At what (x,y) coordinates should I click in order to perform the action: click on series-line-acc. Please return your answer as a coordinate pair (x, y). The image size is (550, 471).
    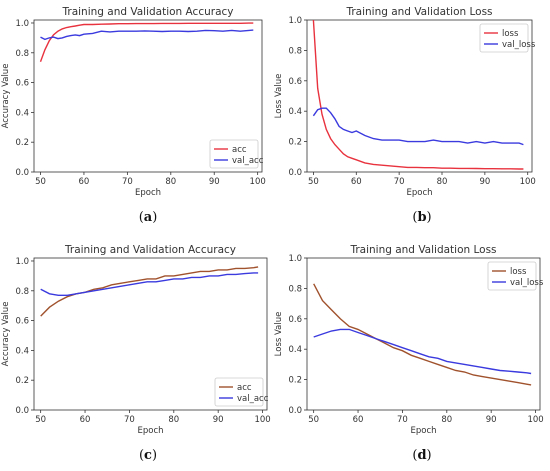
    Looking at the image, I should click on (146, 42).